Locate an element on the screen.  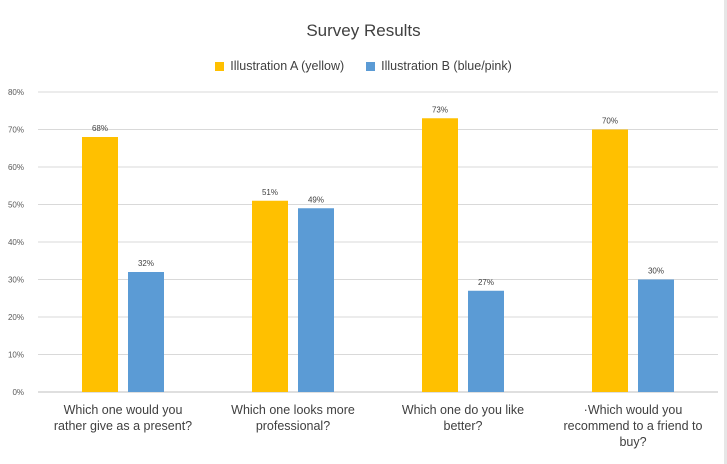
data-label: 49% is located at coordinates (316, 199).